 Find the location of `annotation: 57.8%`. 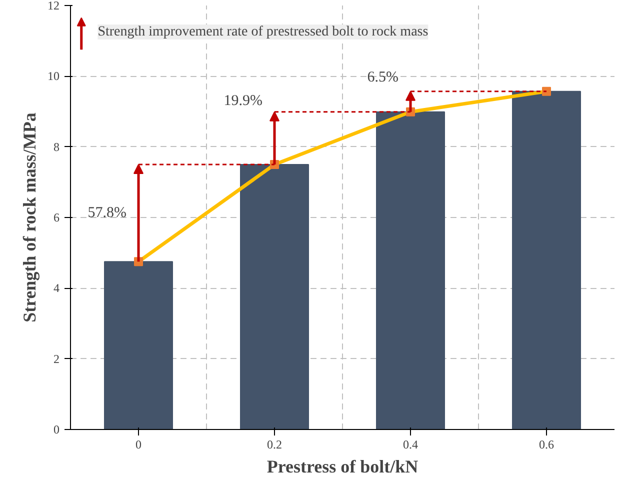

annotation: 57.8% is located at coordinates (107, 213).